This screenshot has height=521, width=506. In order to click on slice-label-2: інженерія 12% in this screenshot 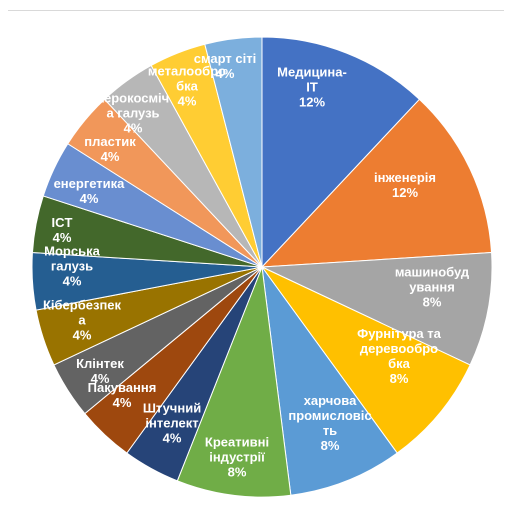, I will do `click(405, 185)`.